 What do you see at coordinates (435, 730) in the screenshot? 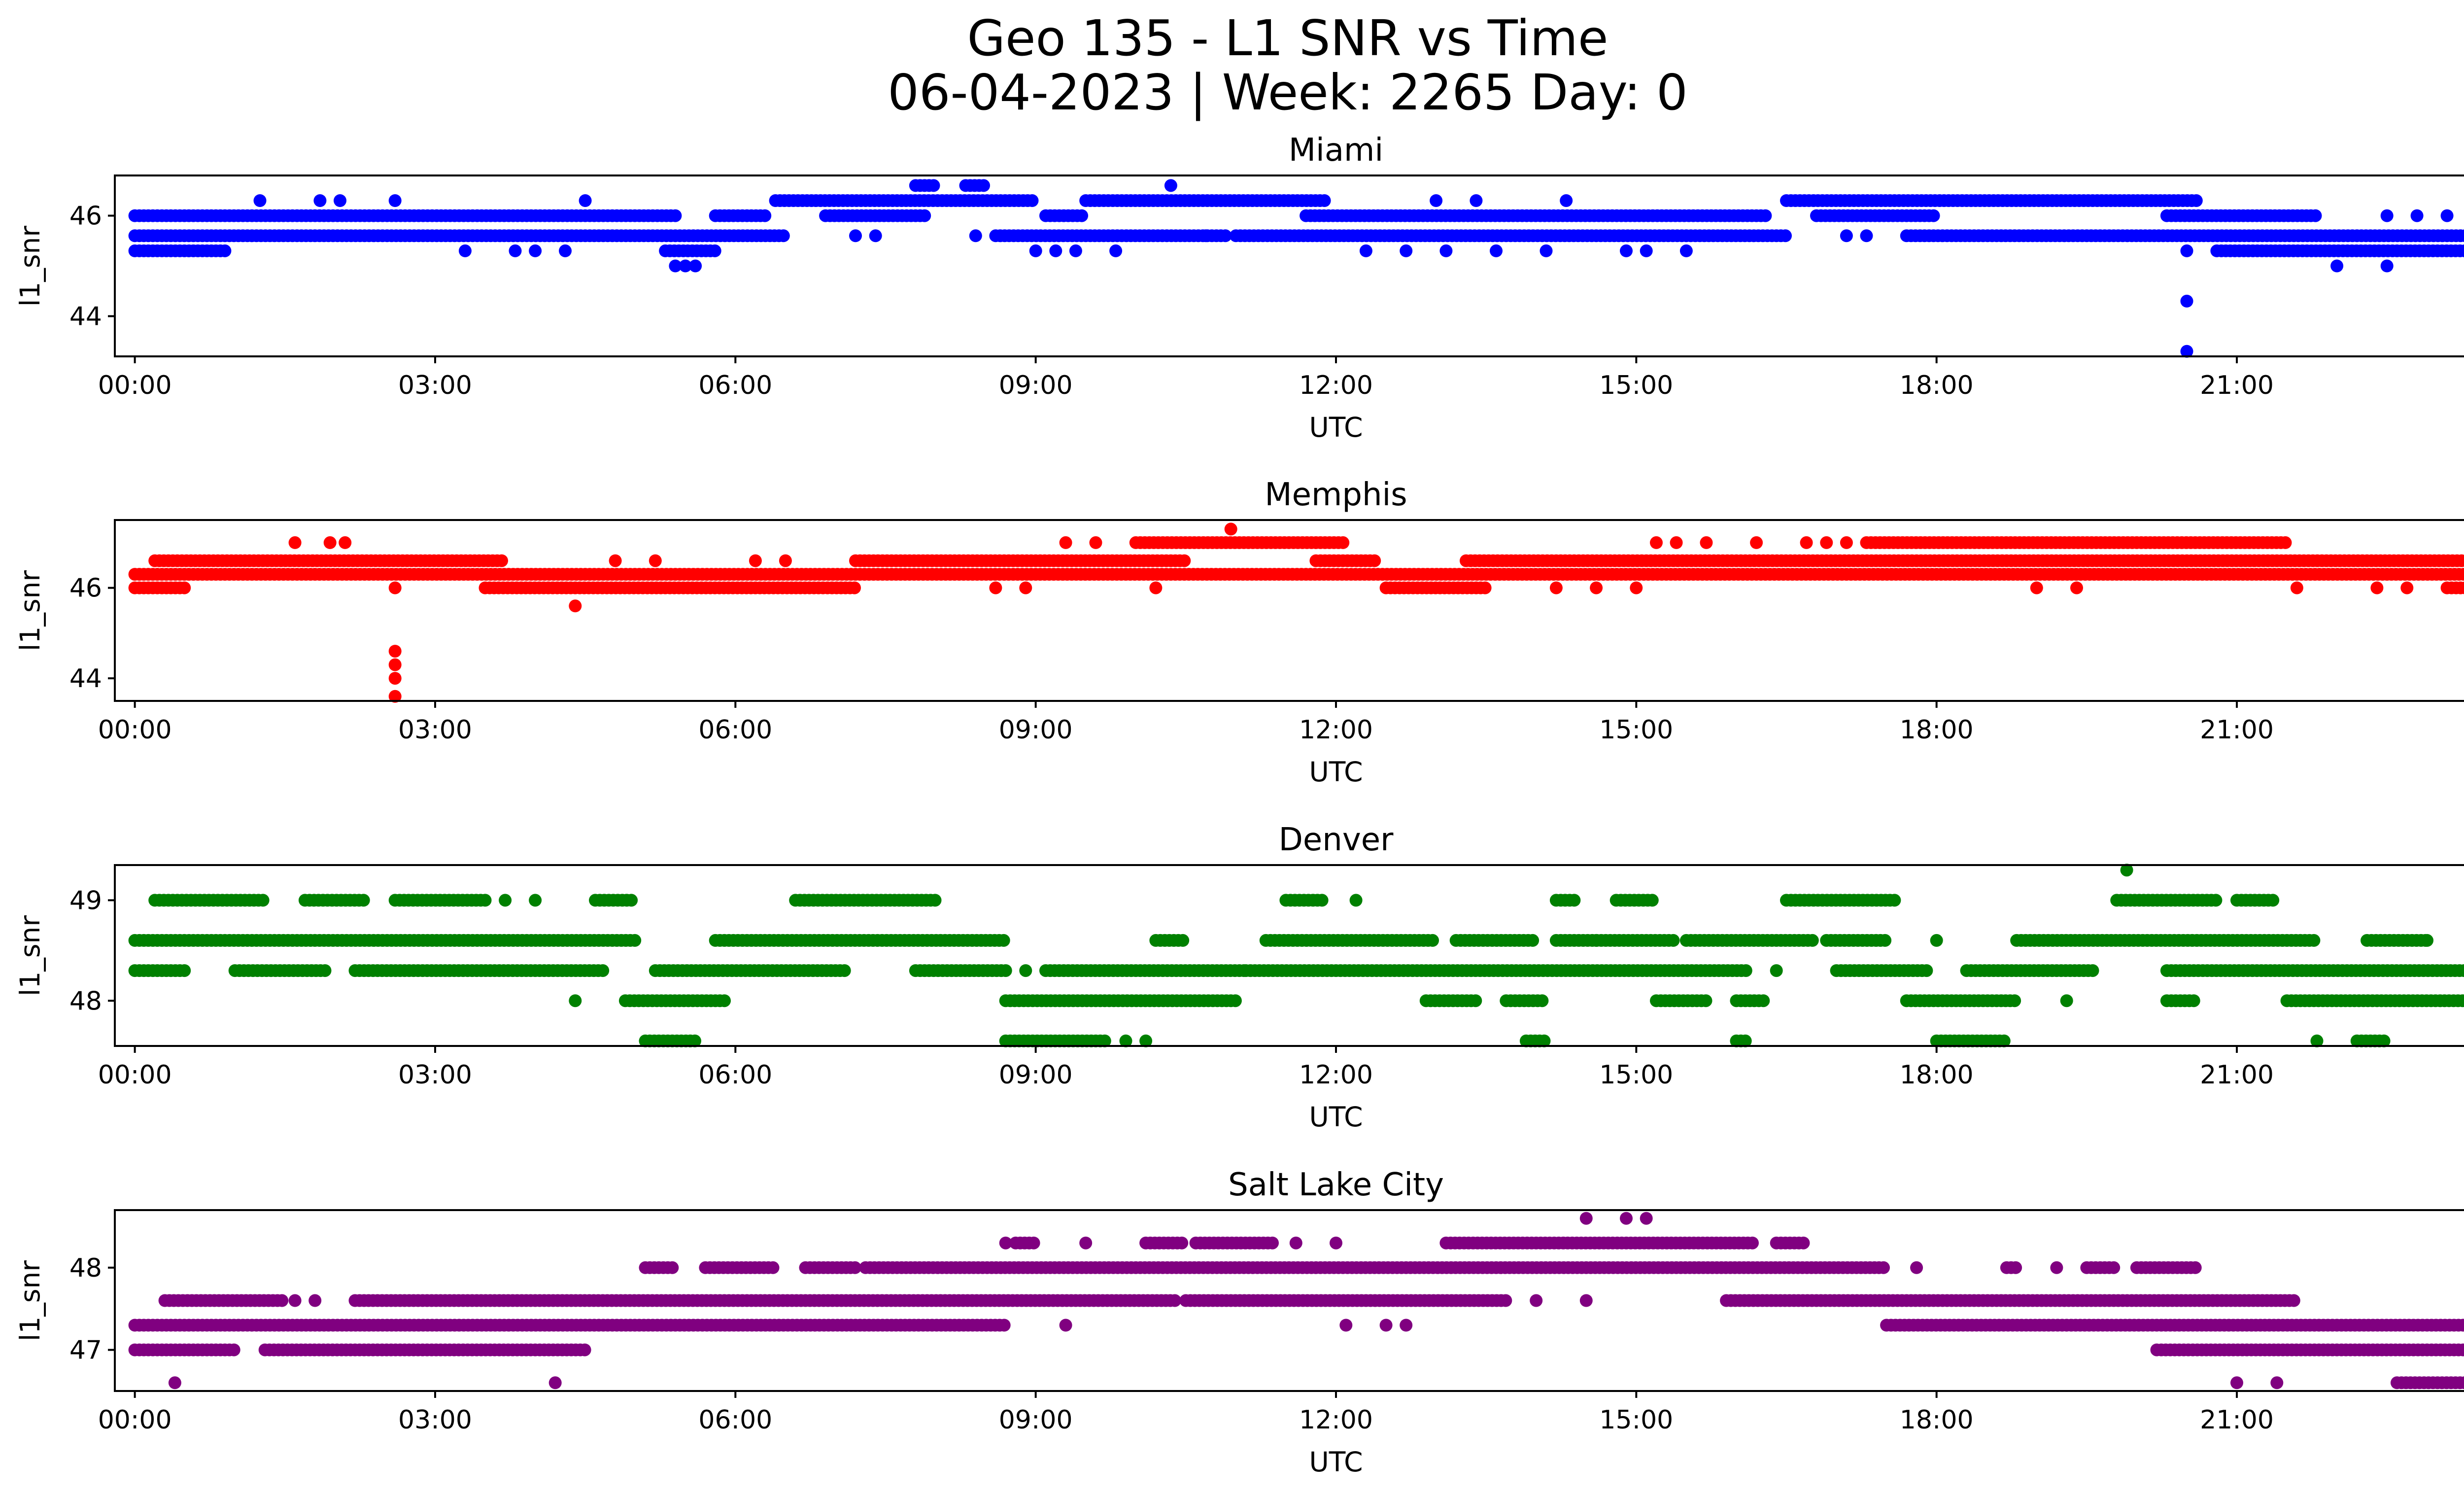
I see `x-tick-label: 03:00` at bounding box center [435, 730].